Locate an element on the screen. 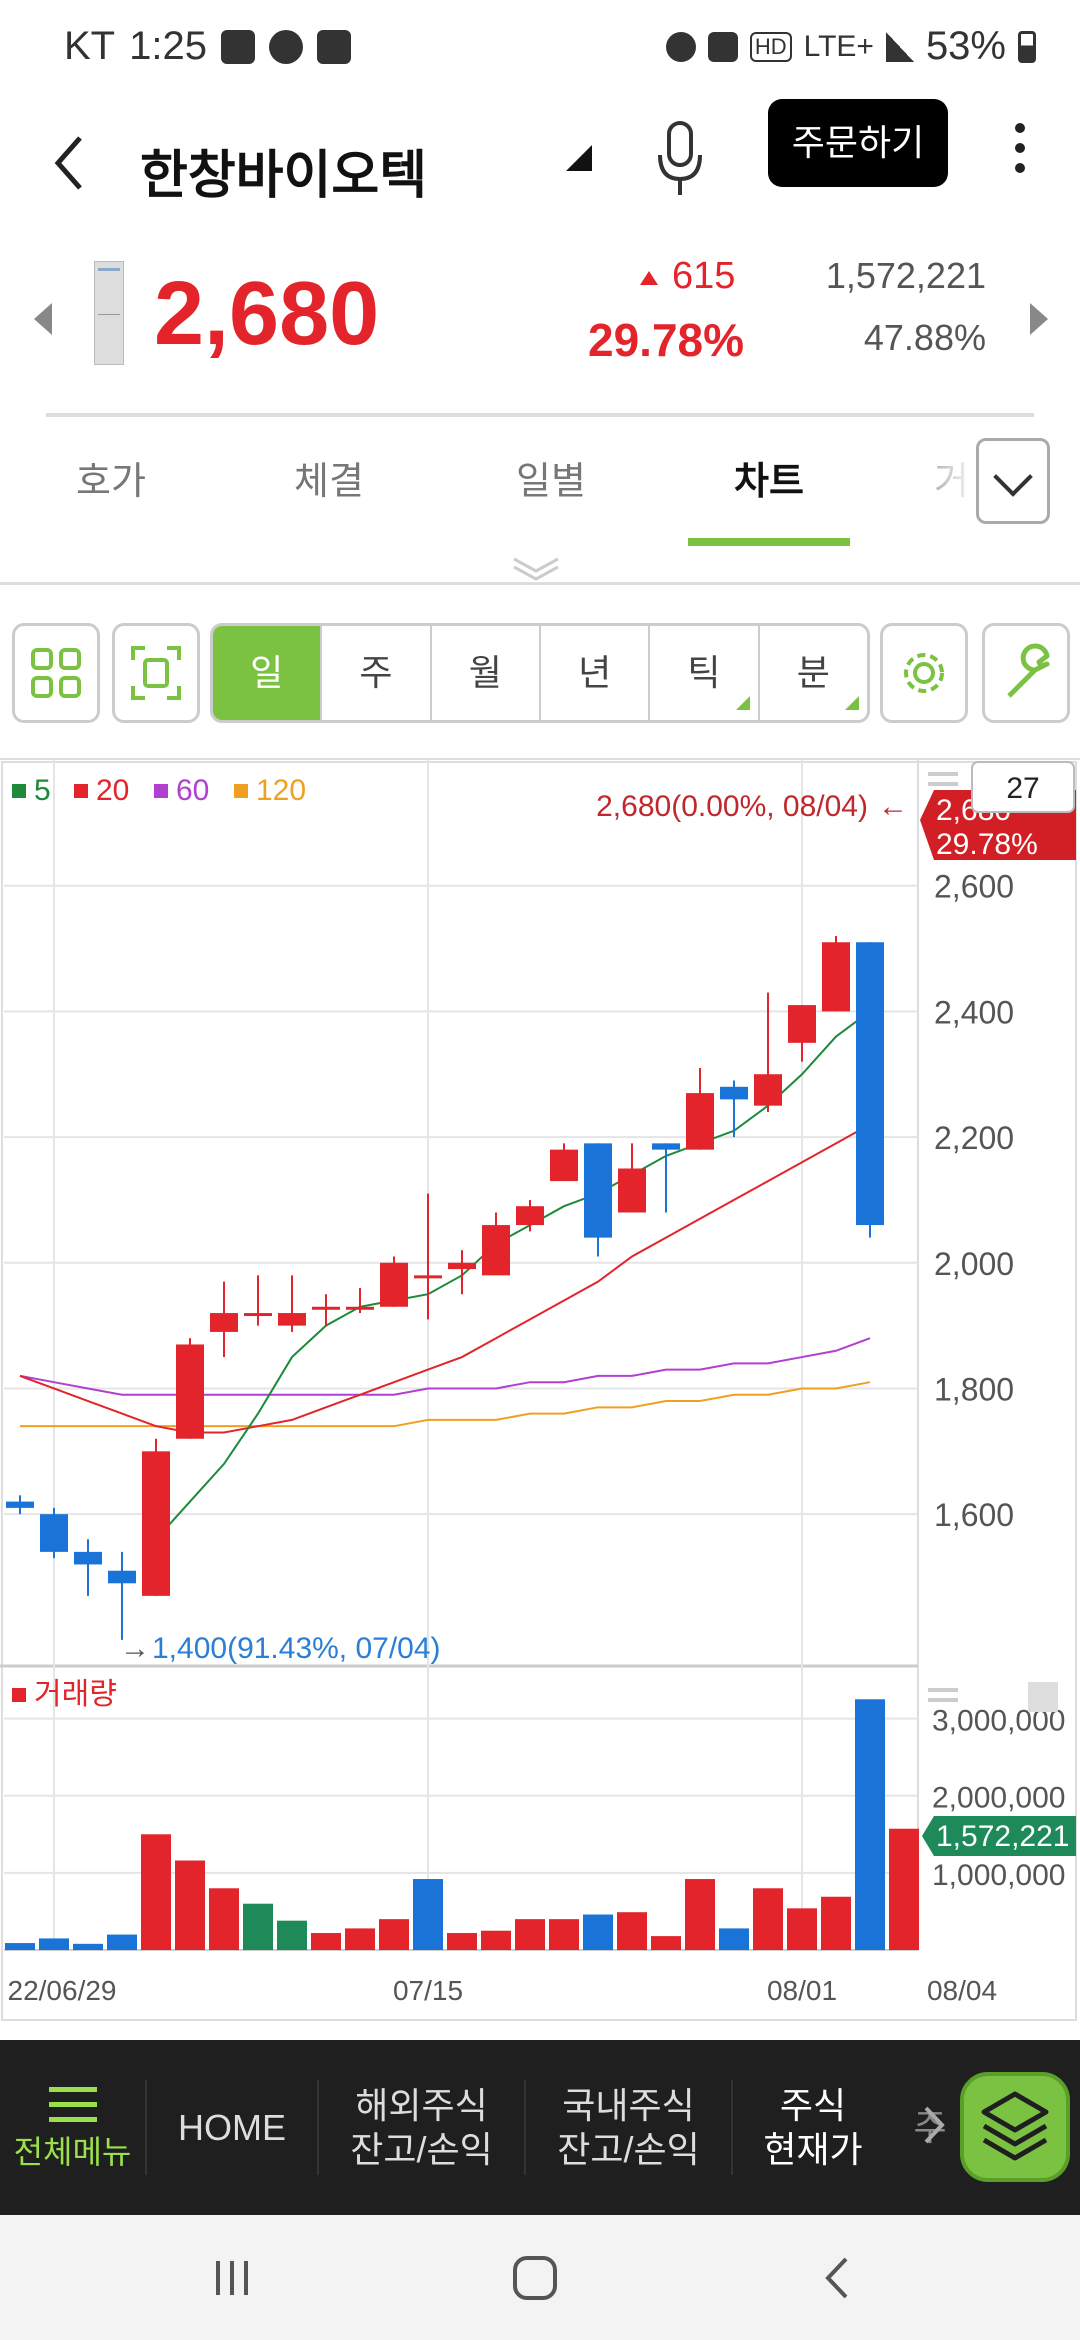 The image size is (1080, 2340). tab-hoga: 호가 is located at coordinates (111, 482).